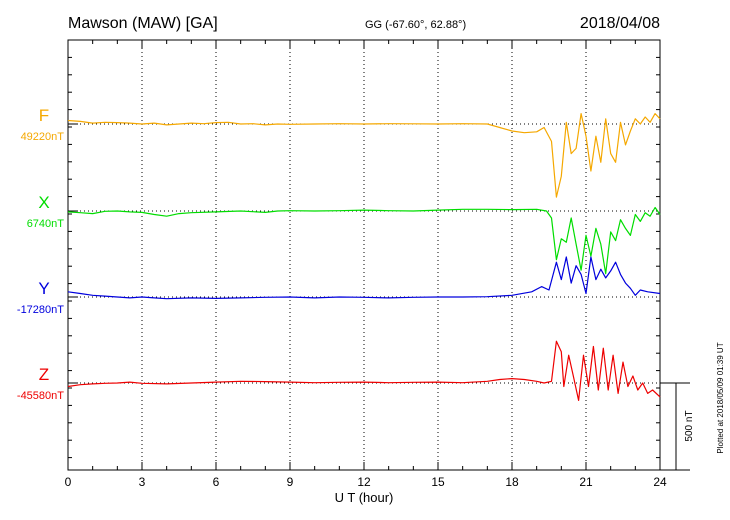  What do you see at coordinates (40, 254) in the screenshot?
I see `label-layer: F 49220nT X 6740nT Y -17280nT Z -45580nT` at bounding box center [40, 254].